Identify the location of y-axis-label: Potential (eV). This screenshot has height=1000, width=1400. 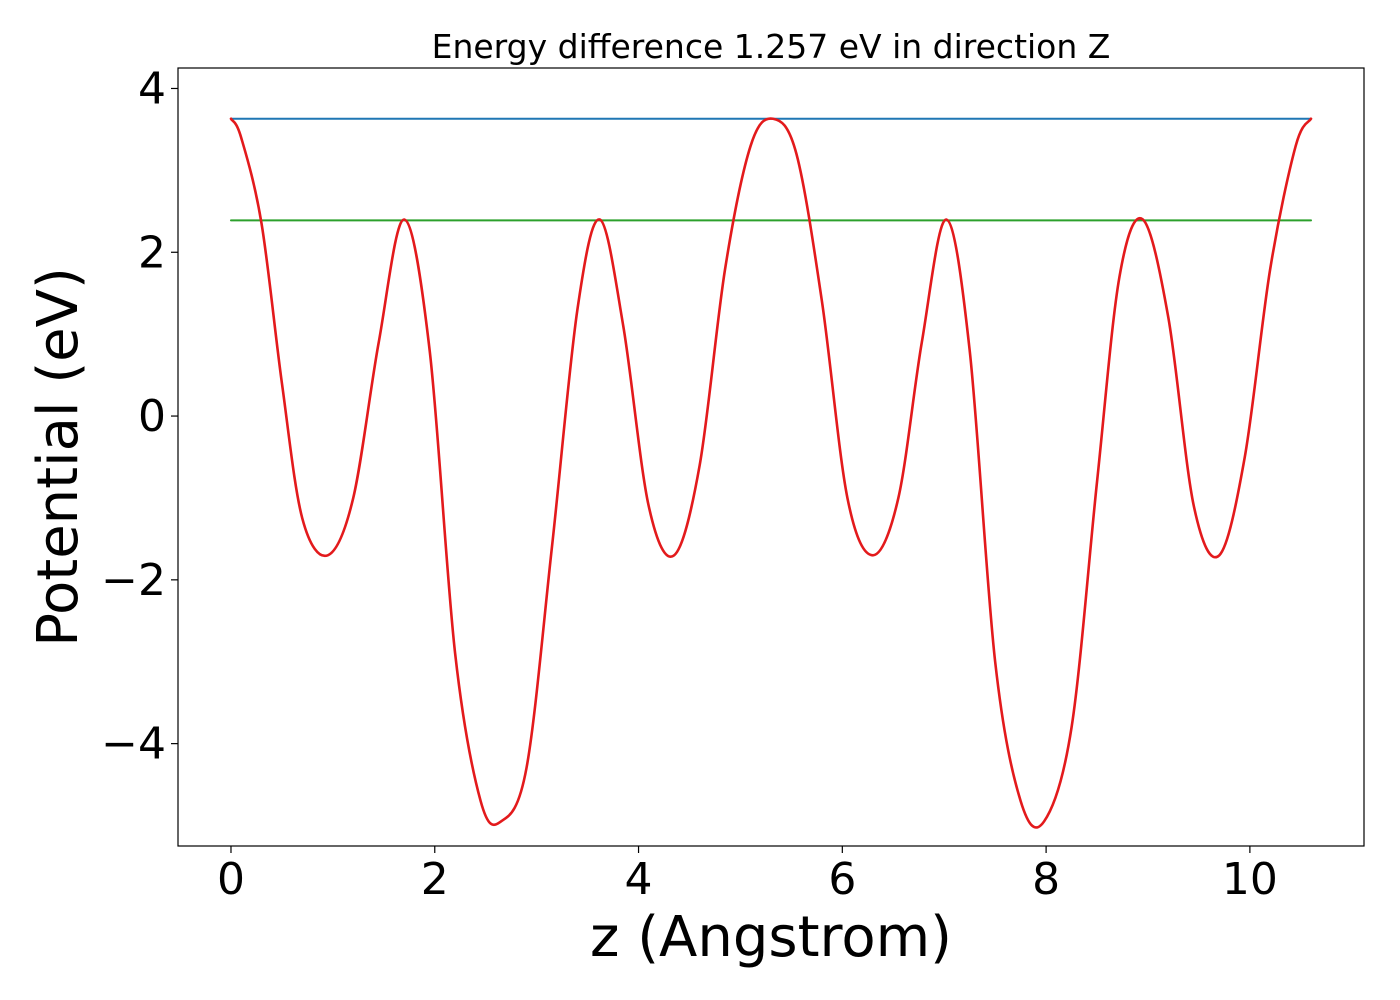
(58, 457).